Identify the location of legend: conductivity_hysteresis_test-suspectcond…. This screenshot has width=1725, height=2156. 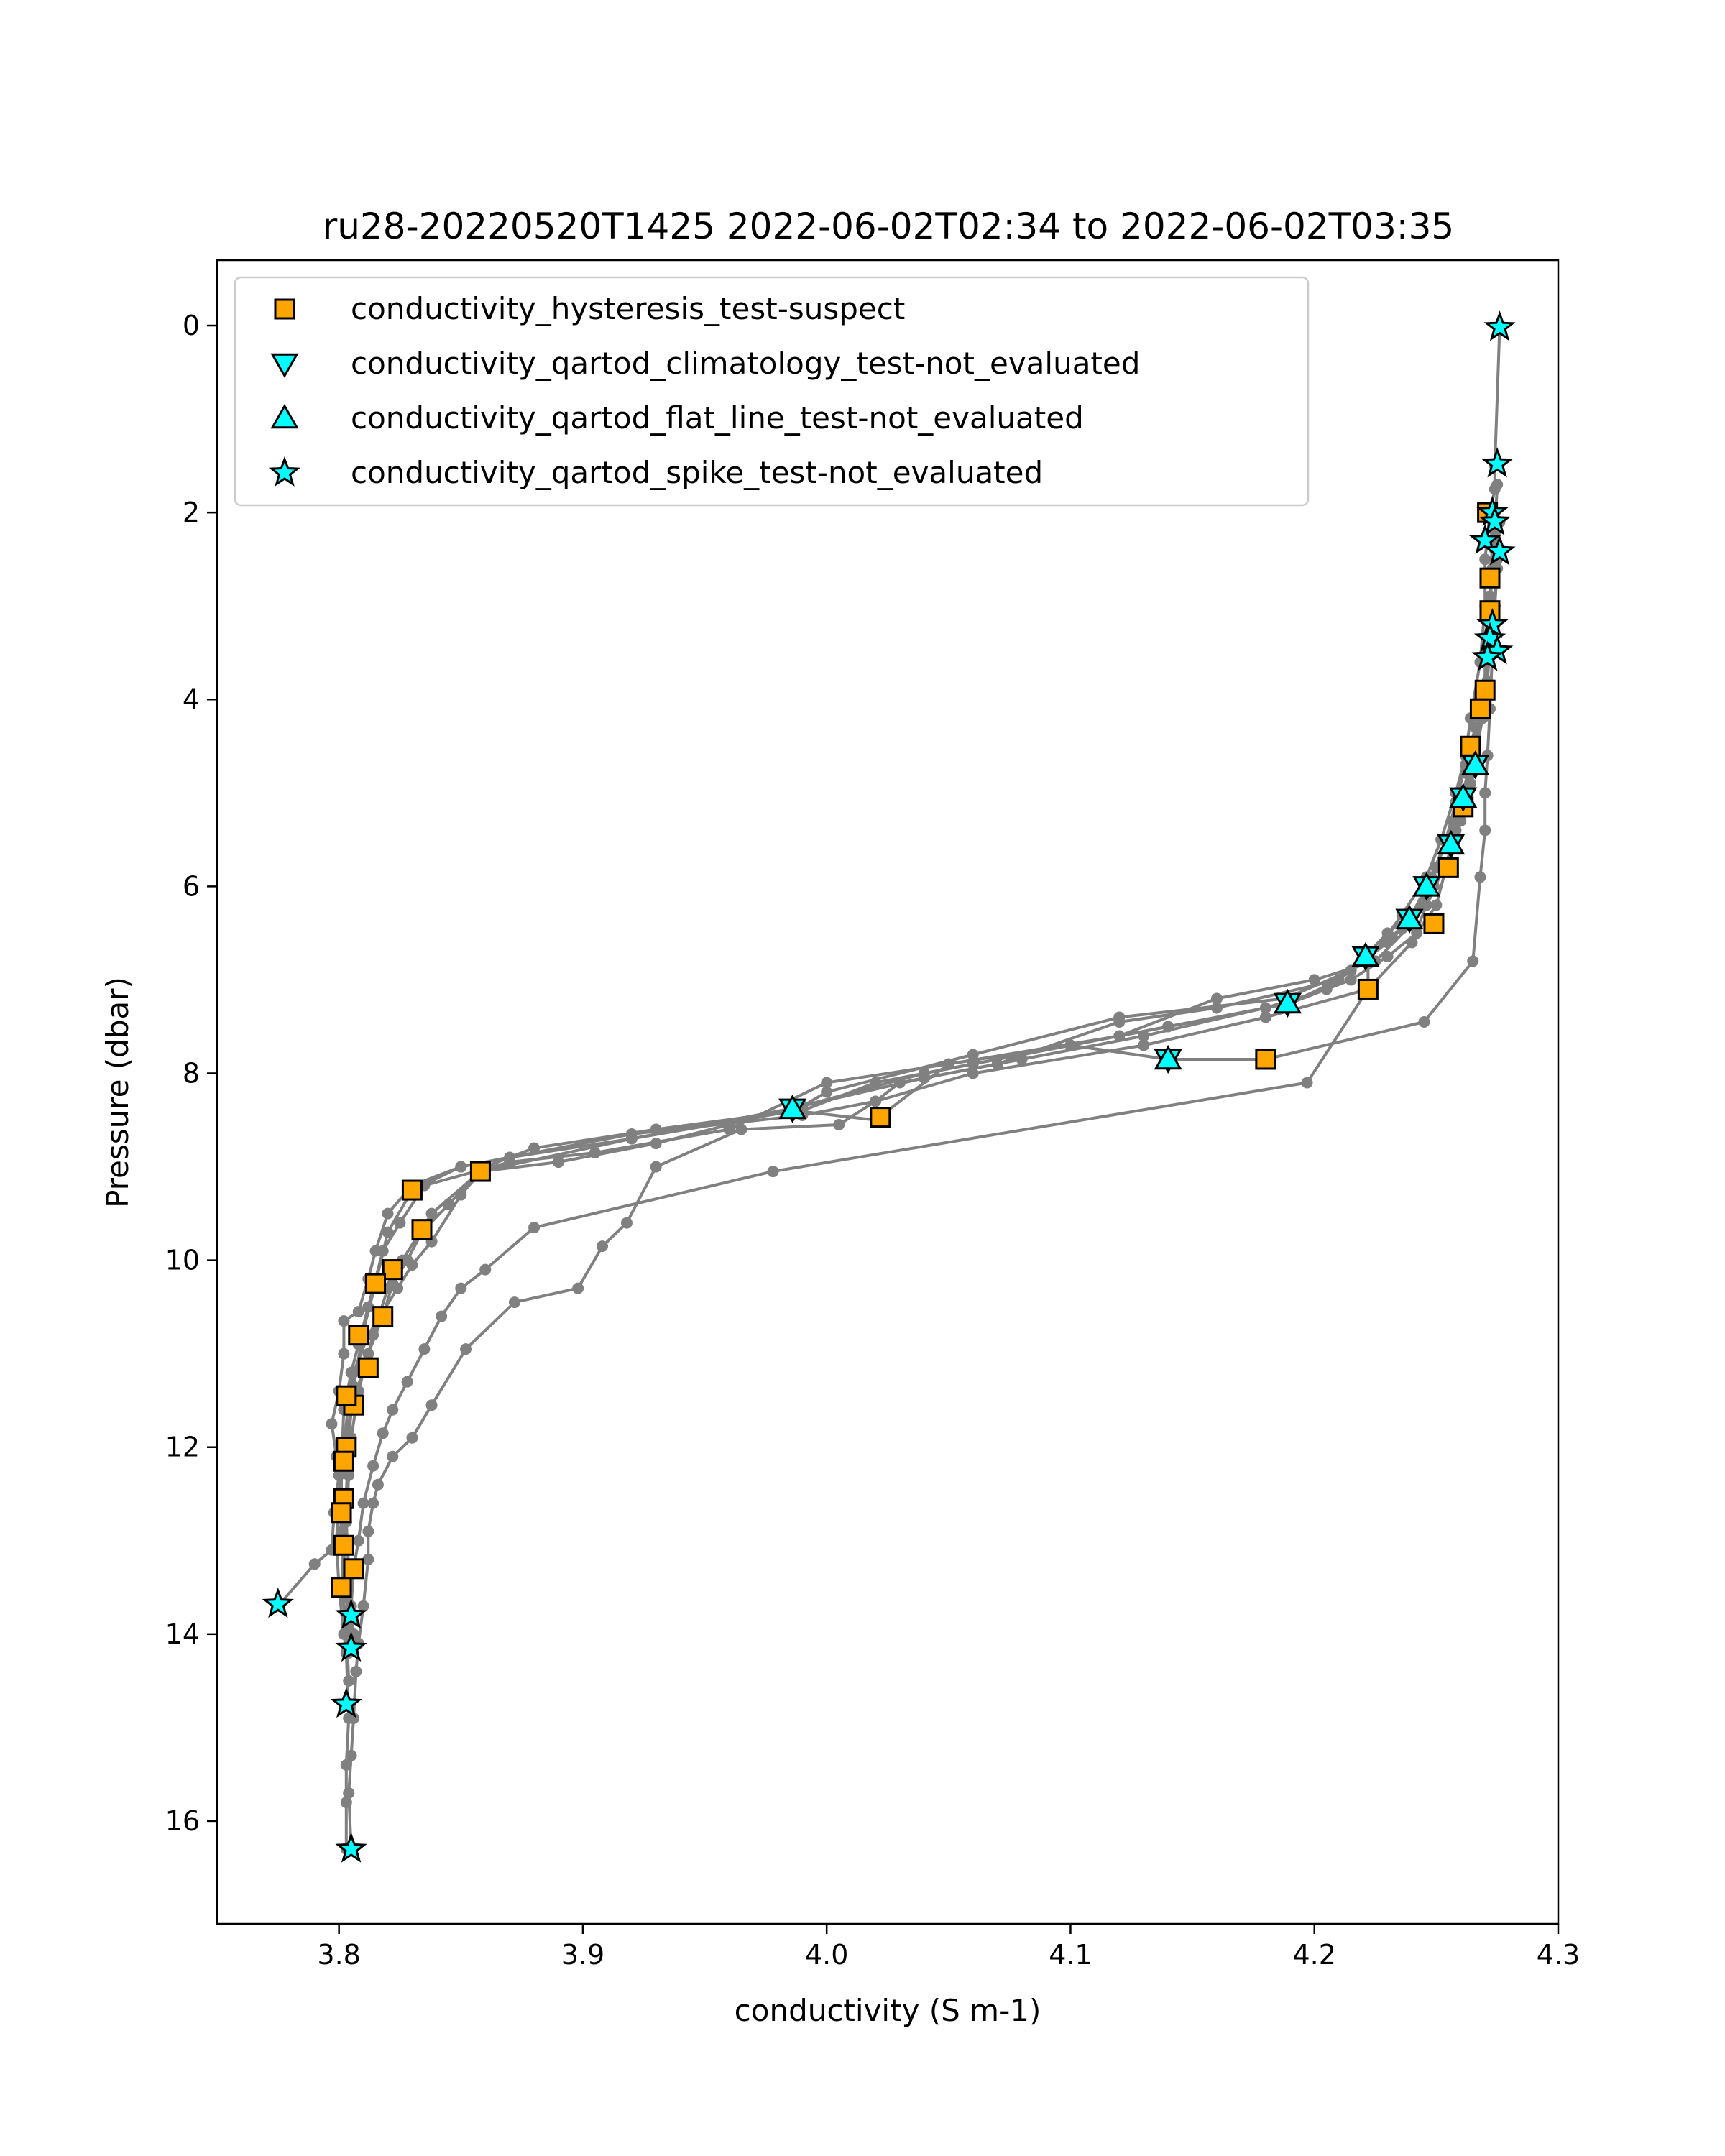
(772, 392).